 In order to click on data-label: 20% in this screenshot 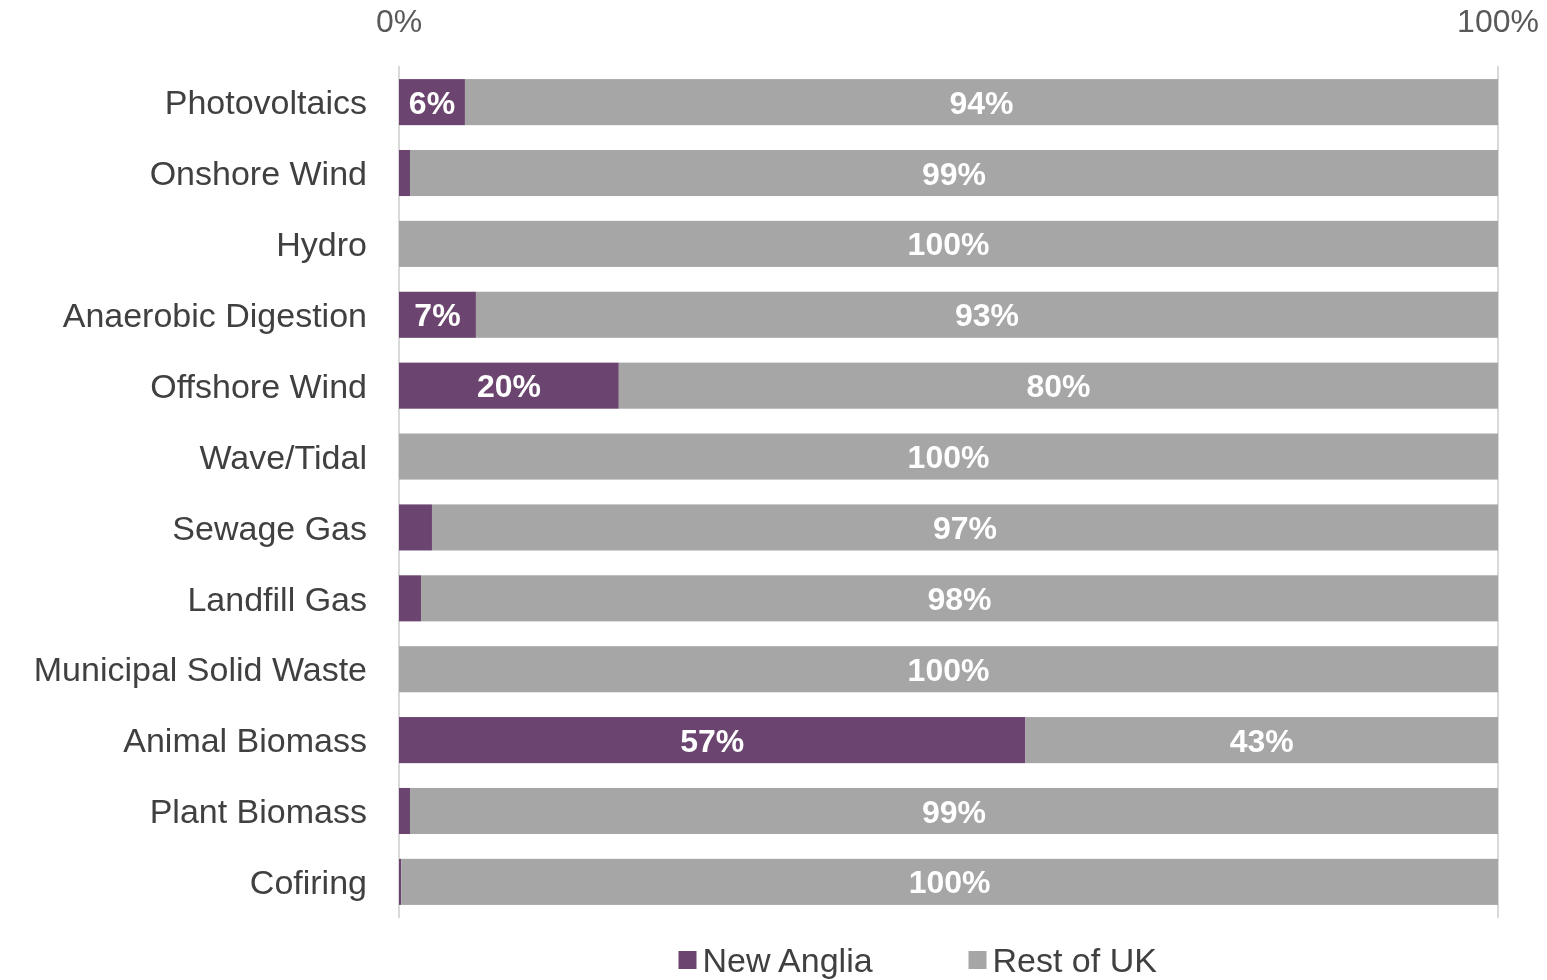, I will do `click(508, 386)`.